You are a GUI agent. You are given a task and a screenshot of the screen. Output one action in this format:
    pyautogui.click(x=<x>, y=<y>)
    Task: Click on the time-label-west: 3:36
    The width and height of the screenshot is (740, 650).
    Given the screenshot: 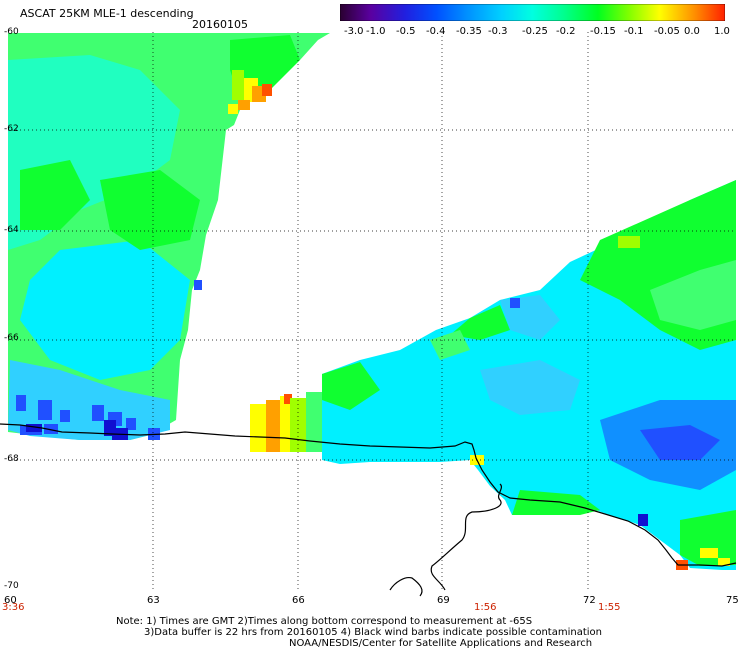 What is the action you would take?
    pyautogui.click(x=13, y=607)
    